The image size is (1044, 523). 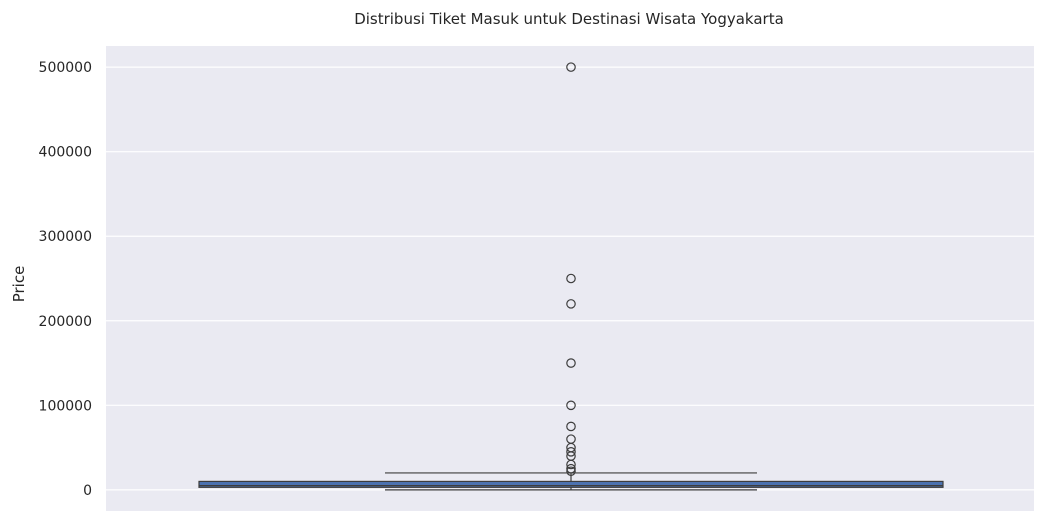 I want to click on y-tick-label: 400000, so click(x=65, y=153).